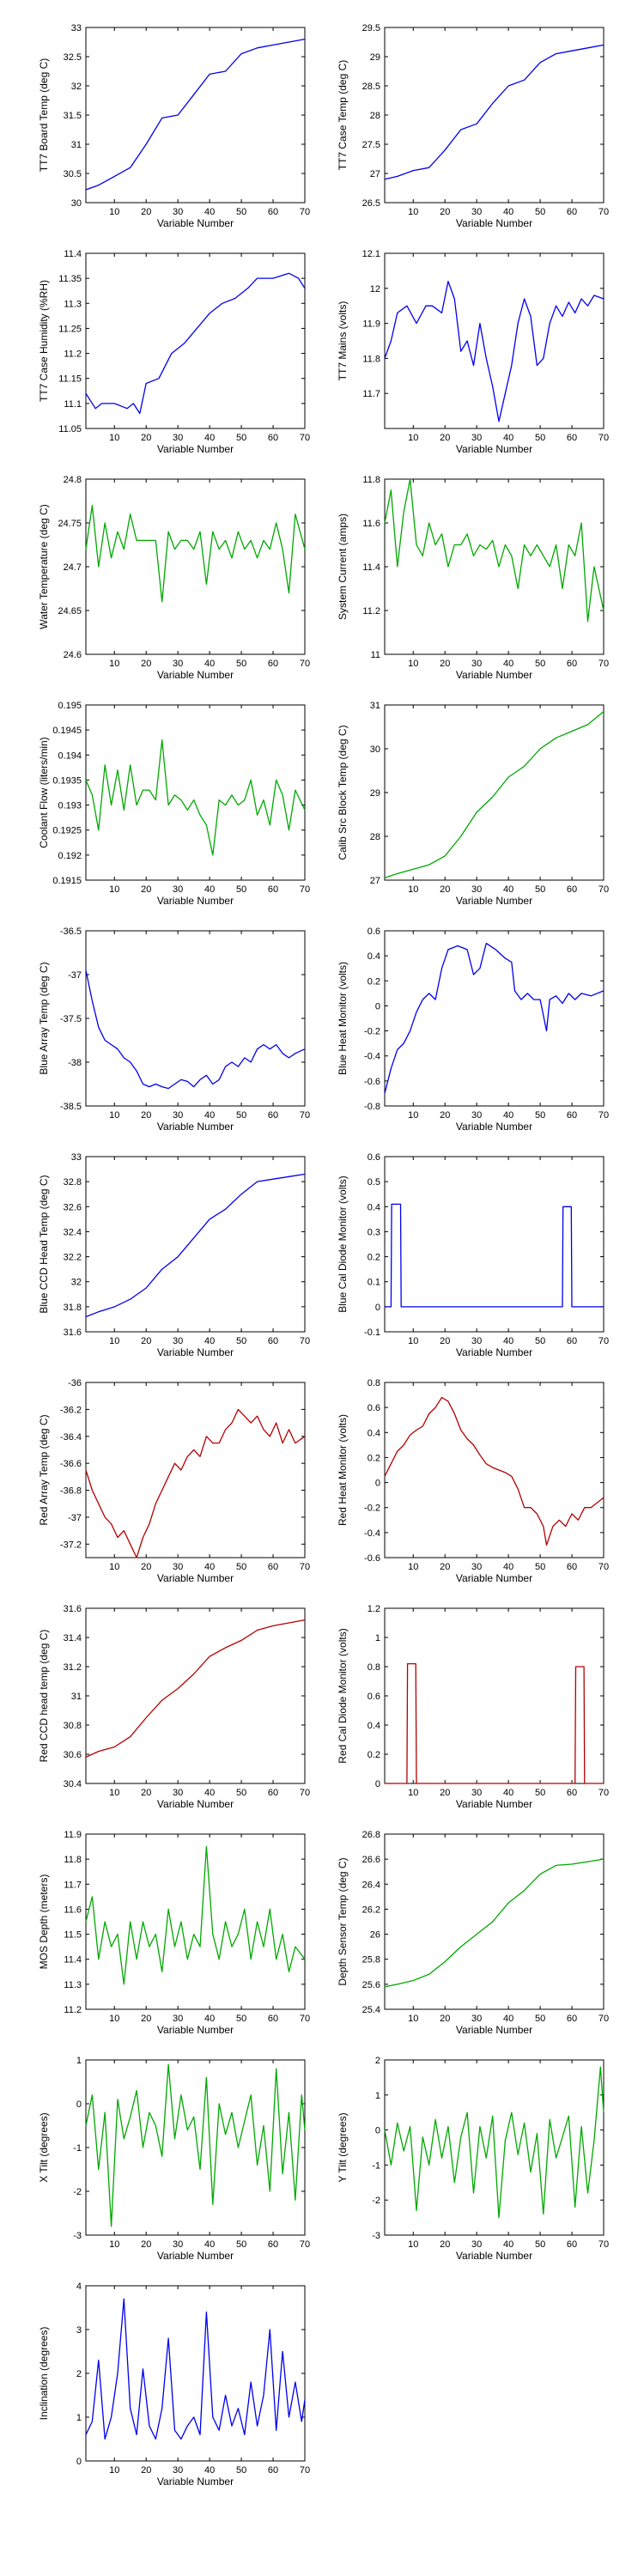  I want to click on y-tick-label: 0.5, so click(374, 1182).